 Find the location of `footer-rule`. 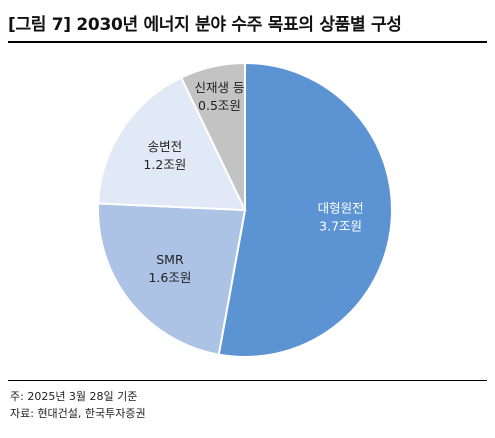

footer-rule is located at coordinates (247, 380).